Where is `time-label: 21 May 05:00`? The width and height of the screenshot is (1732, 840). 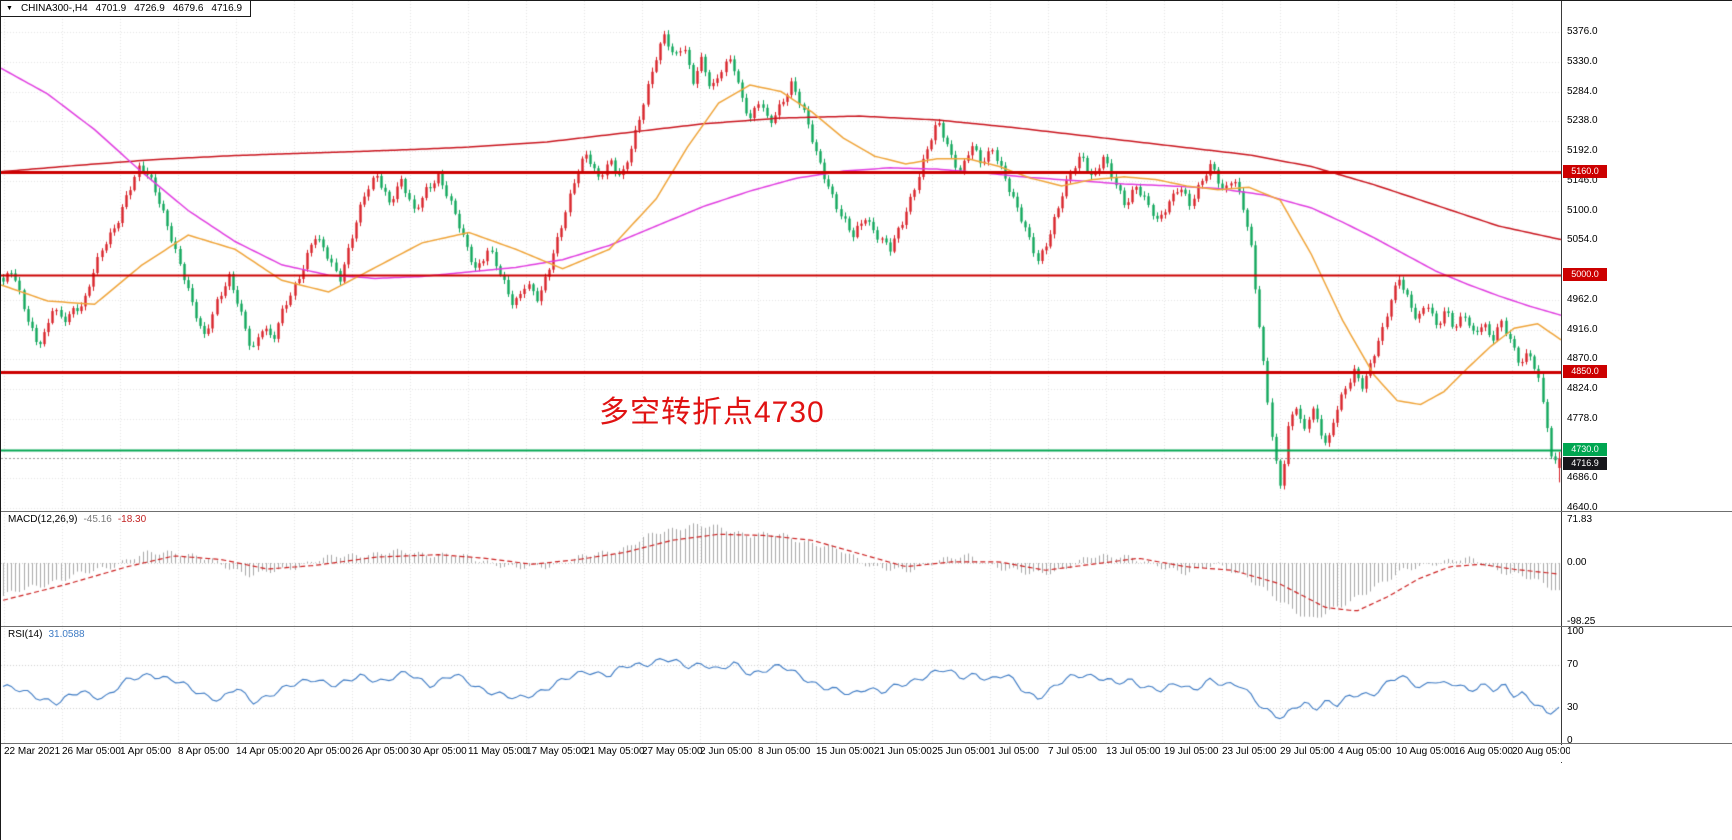
time-label: 21 May 05:00 is located at coordinates (614, 751).